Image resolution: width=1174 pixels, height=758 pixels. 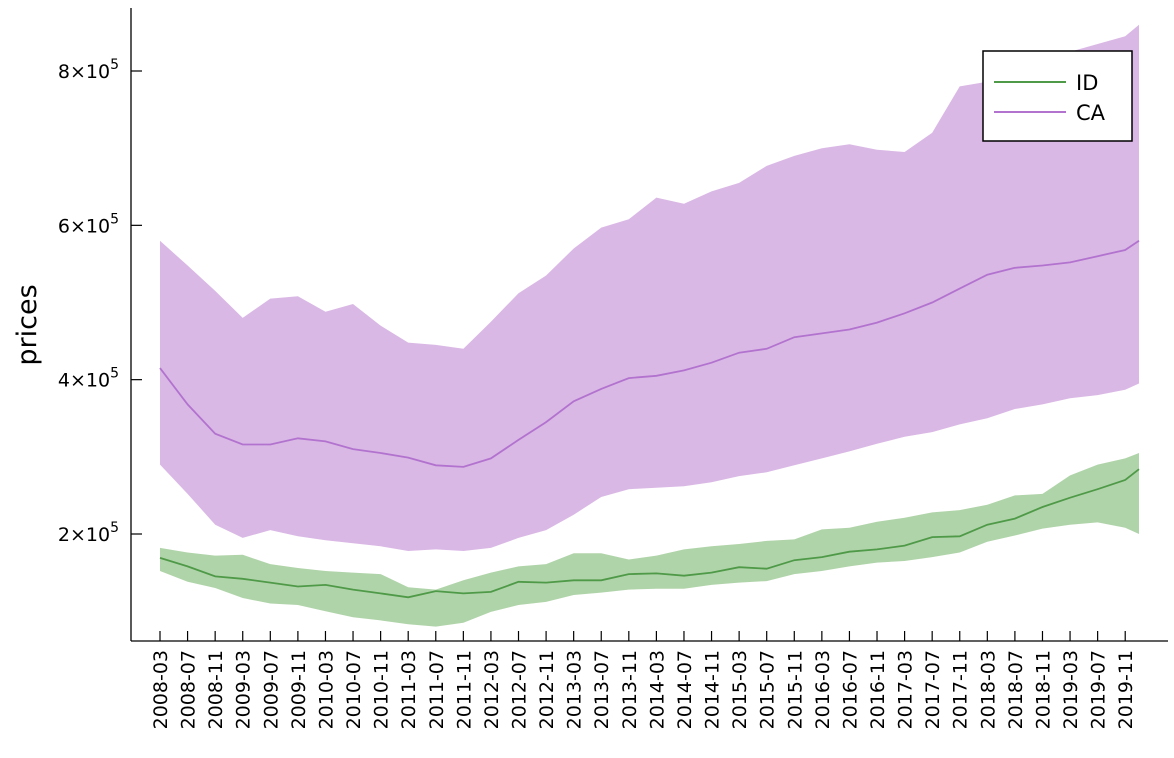 I want to click on x-tick-label: 2013-07, so click(x=602, y=689).